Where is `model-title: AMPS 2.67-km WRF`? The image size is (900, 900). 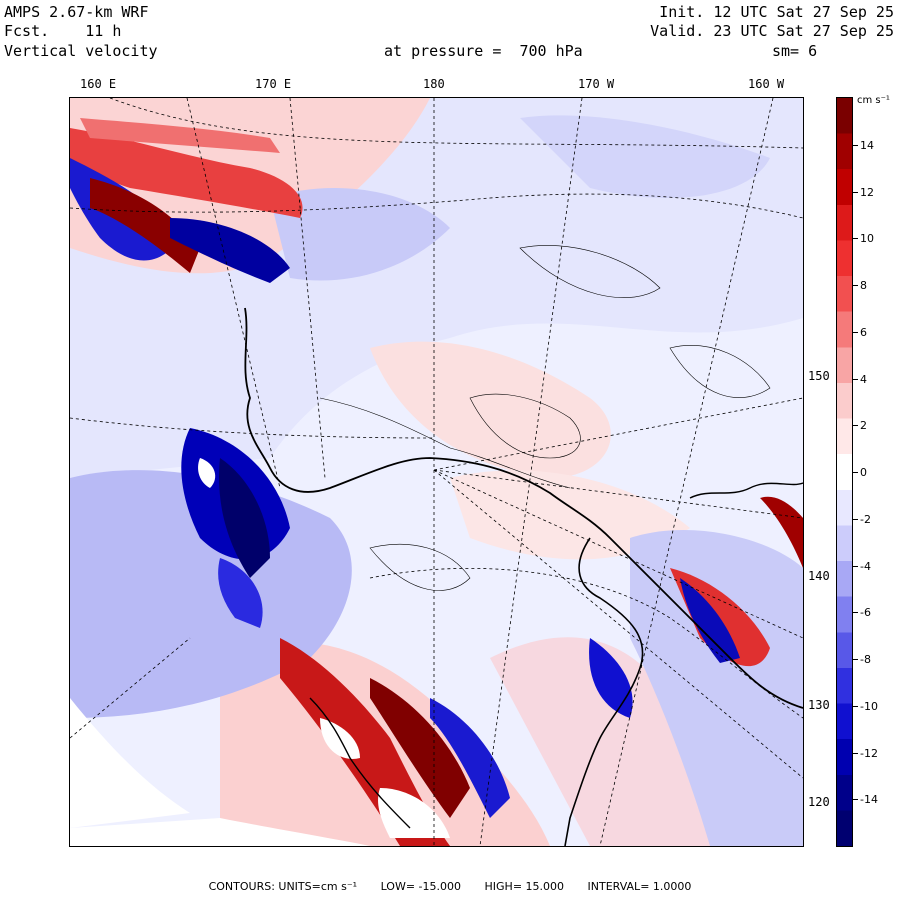
model-title: AMPS 2.67-km WRF is located at coordinates (76, 12).